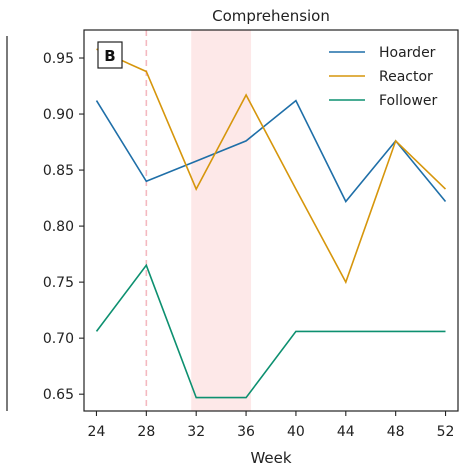 This screenshot has width=474, height=474. I want to click on x-tick-label: 44, so click(346, 432).